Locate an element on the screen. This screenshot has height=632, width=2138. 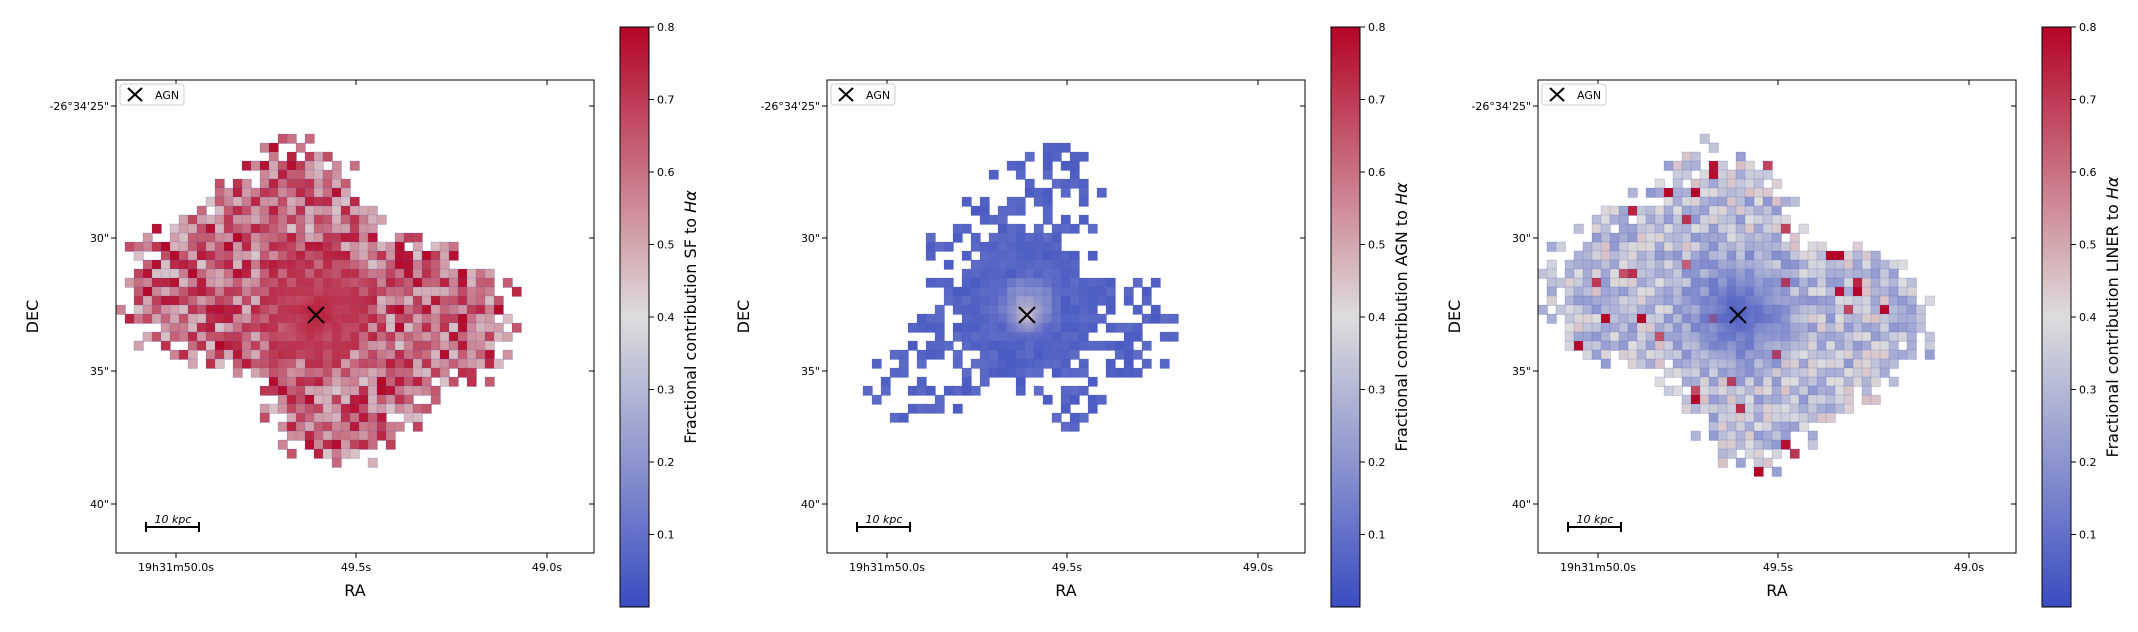
y-tick-label: 30" is located at coordinates (1521, 238).